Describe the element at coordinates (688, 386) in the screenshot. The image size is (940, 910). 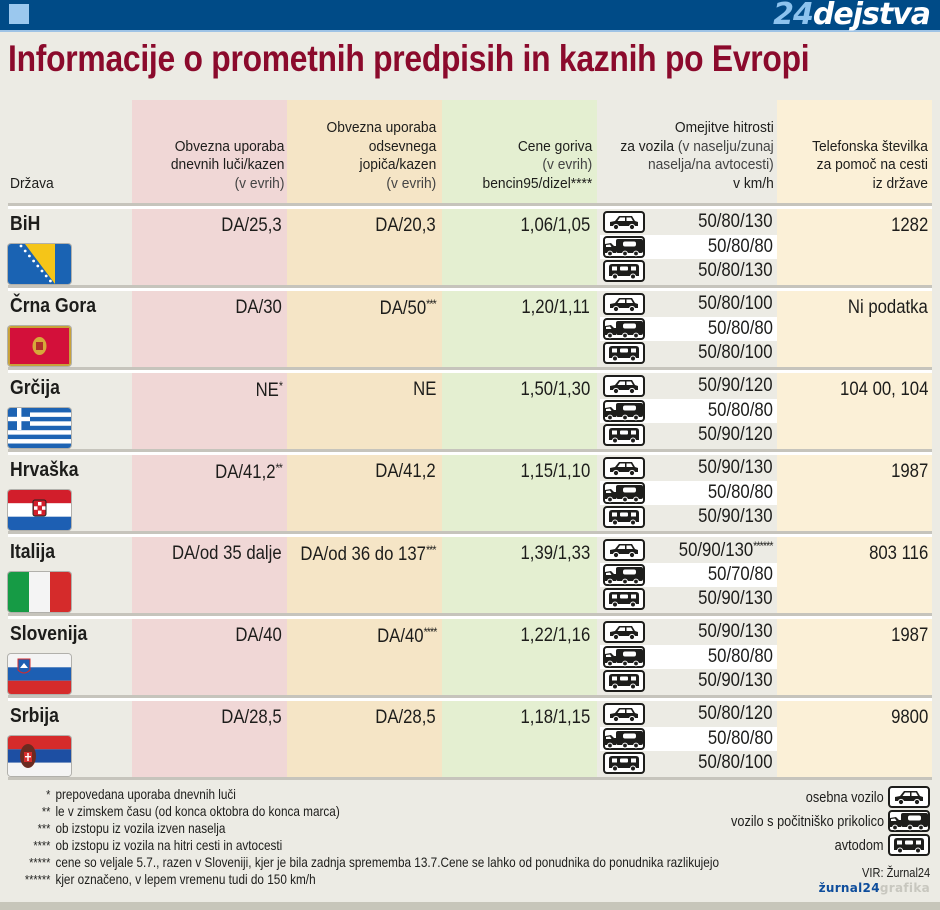
I see `speed-car: 50/90/120` at that location.